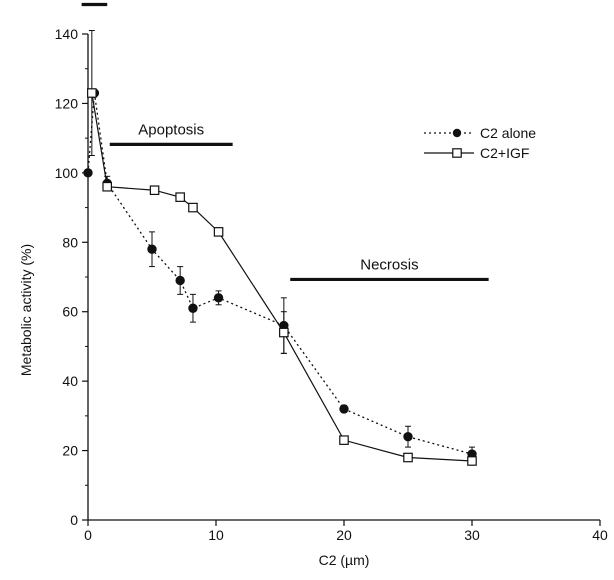 This screenshot has height=580, width=614. I want to click on y-tick-label: 80, so click(70, 242).